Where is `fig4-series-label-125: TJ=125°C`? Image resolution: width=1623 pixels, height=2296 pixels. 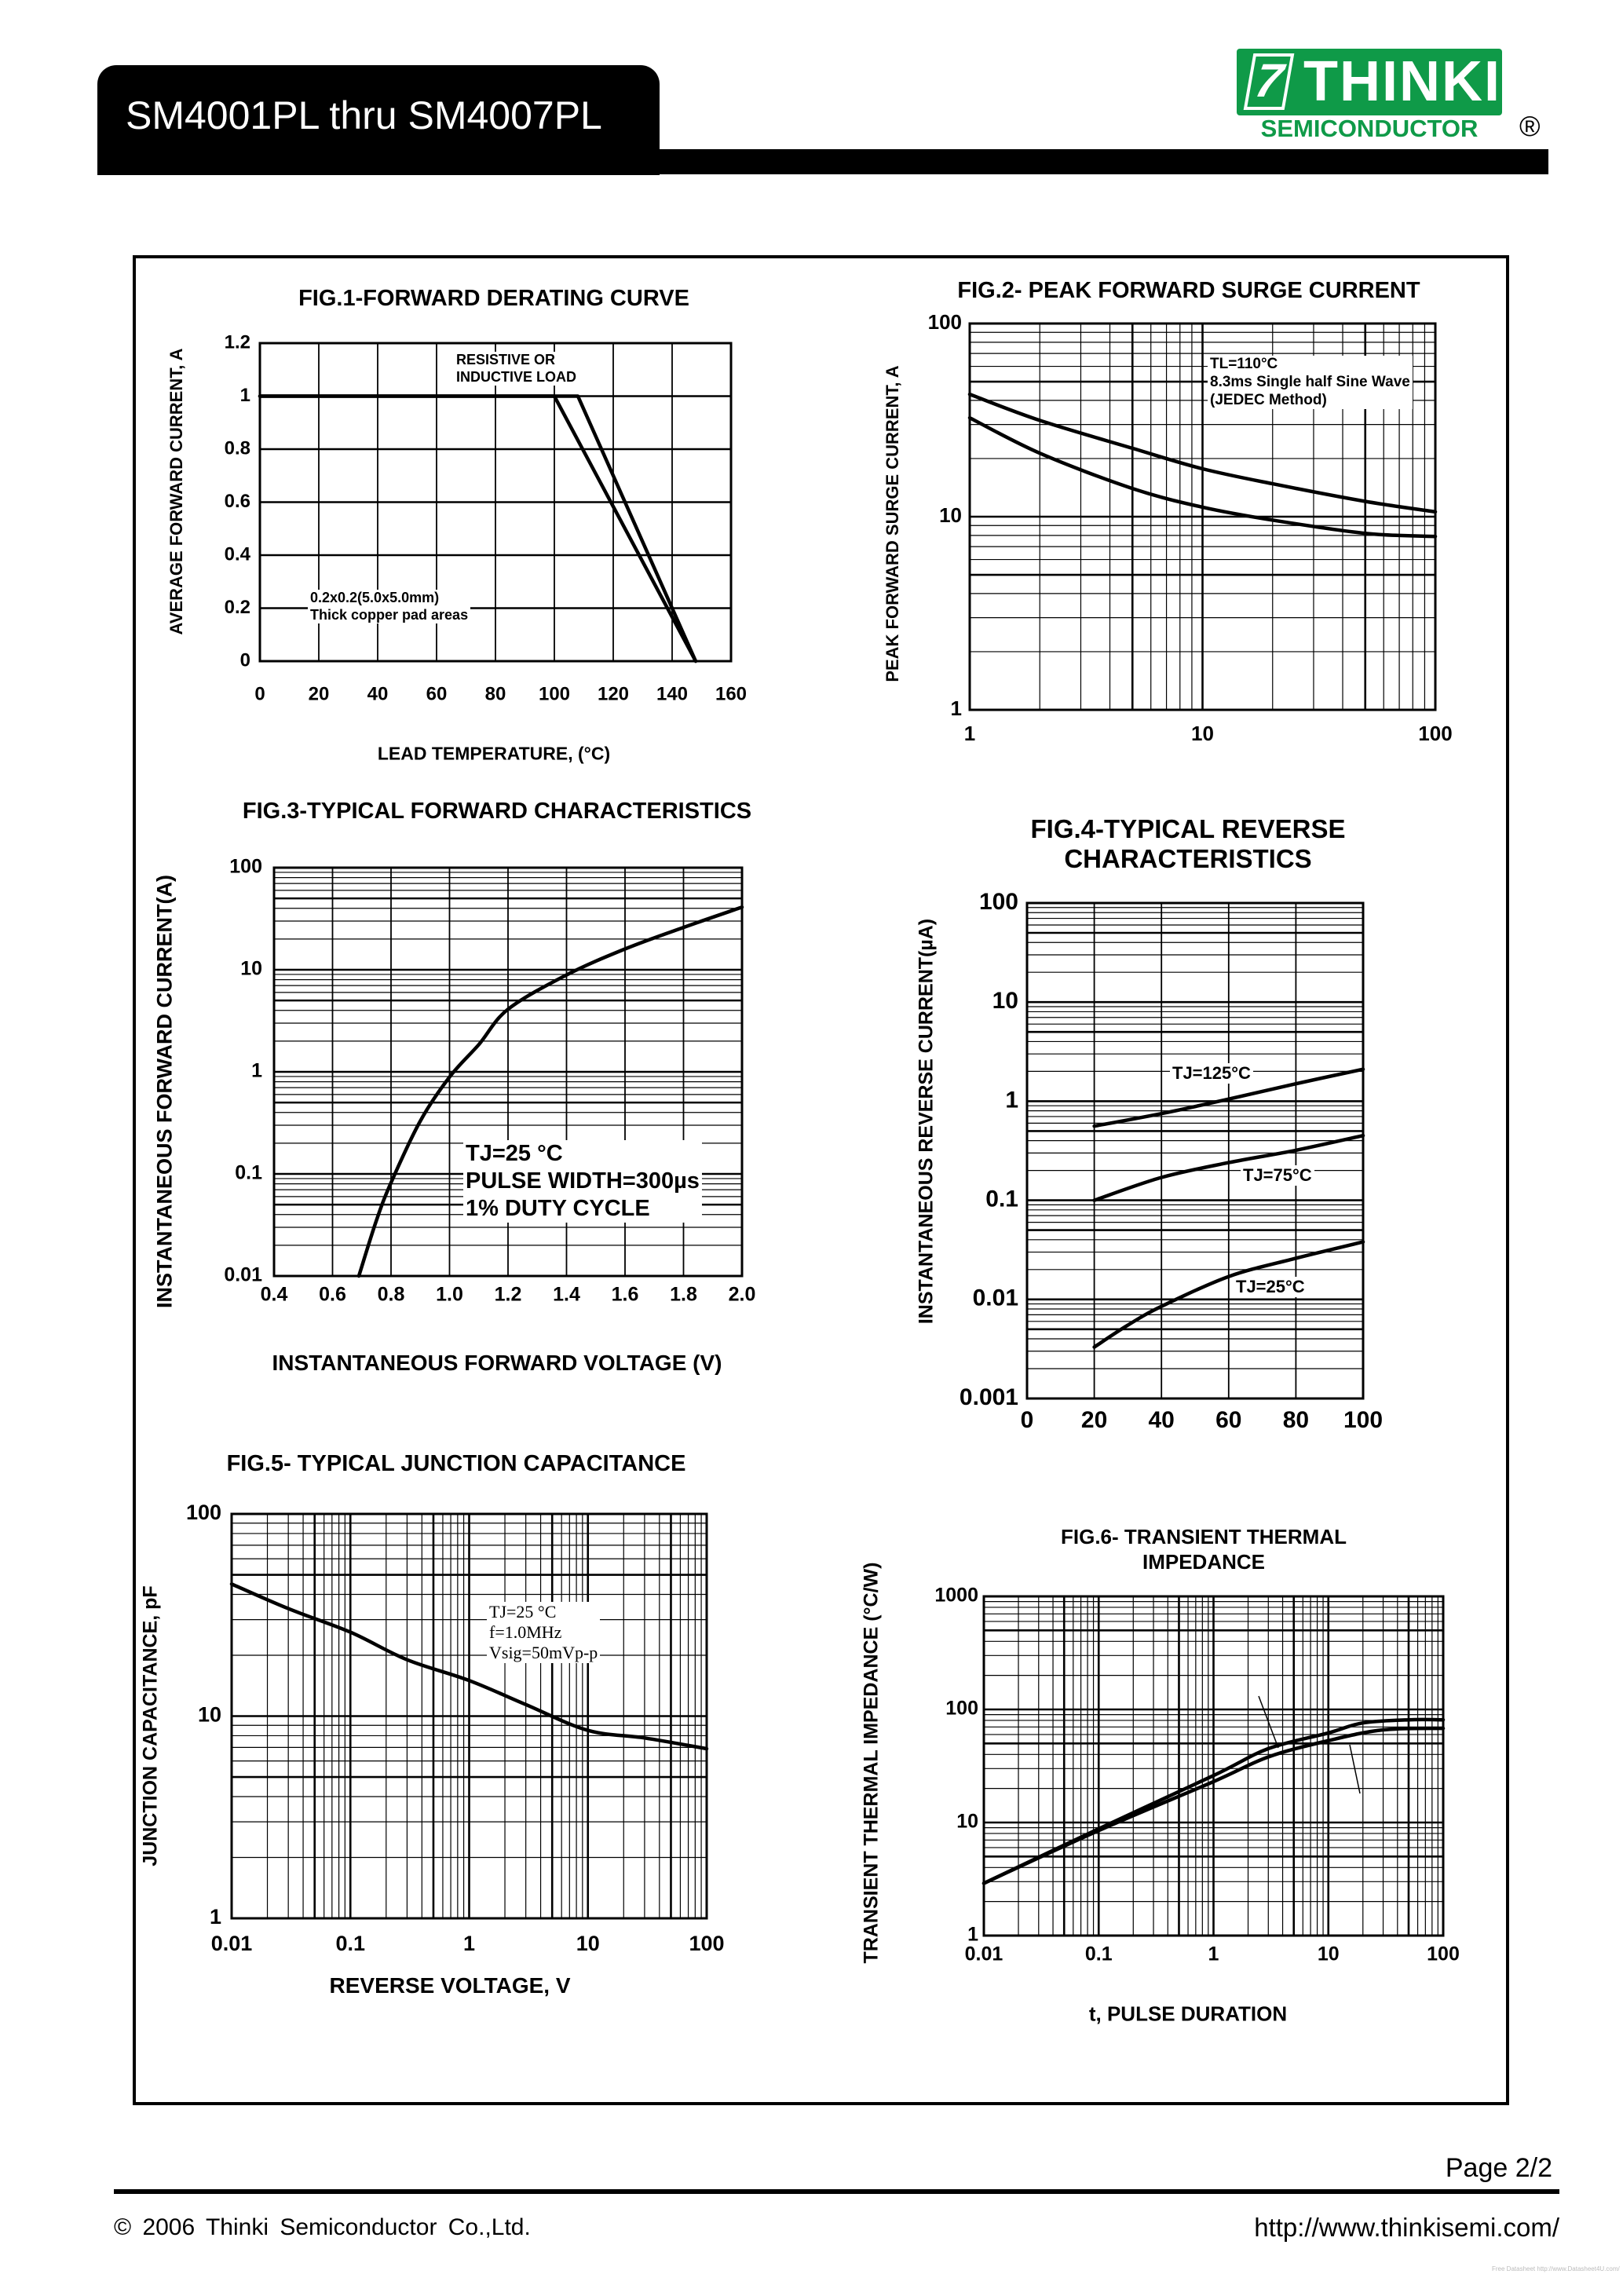 fig4-series-label-125: TJ=125°C is located at coordinates (1211, 1074).